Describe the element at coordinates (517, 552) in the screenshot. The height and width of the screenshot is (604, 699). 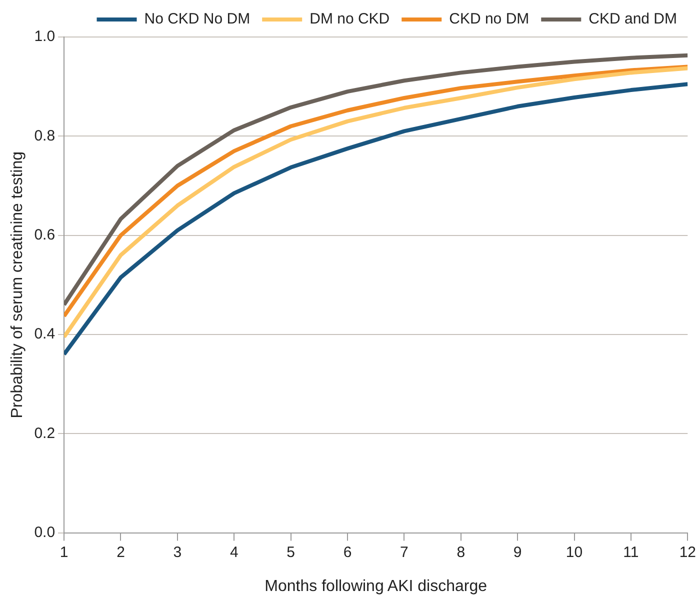
I see `x-tick-label: 9` at that location.